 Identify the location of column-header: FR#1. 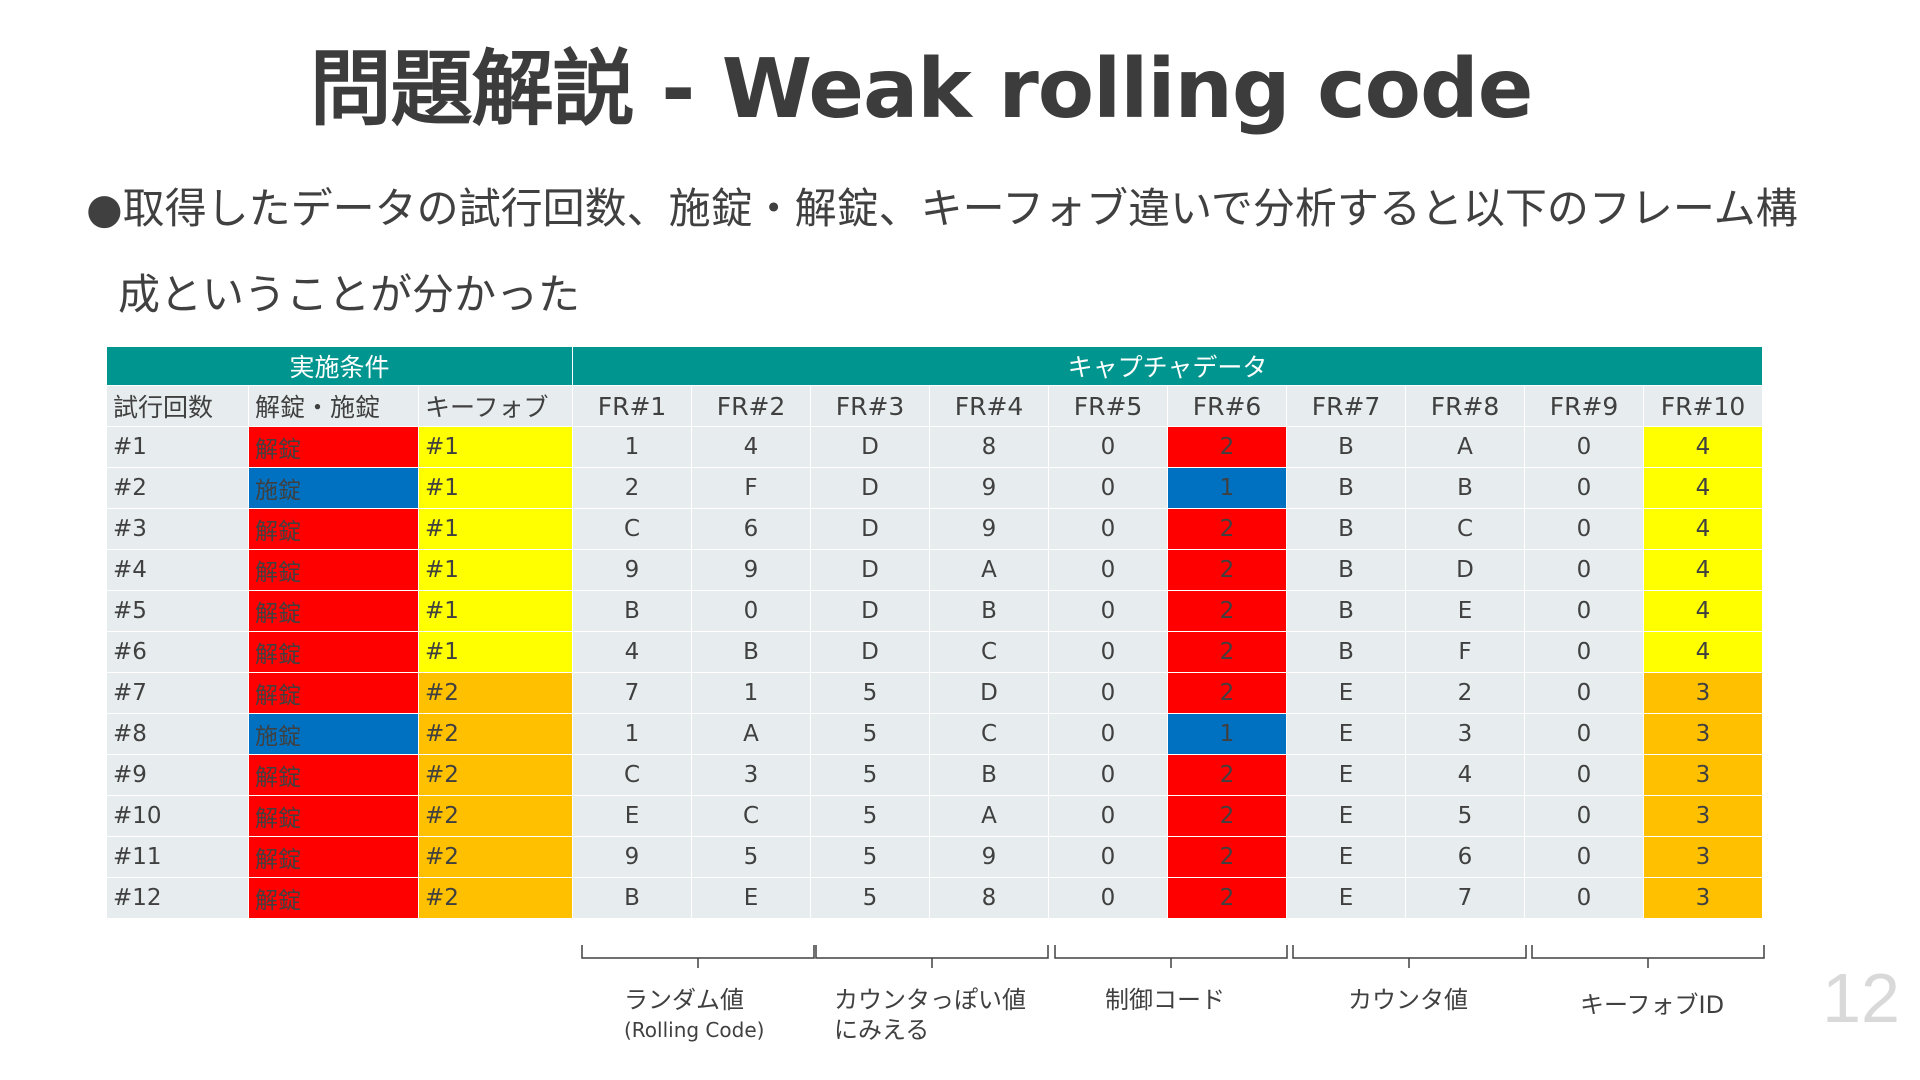
(632, 406).